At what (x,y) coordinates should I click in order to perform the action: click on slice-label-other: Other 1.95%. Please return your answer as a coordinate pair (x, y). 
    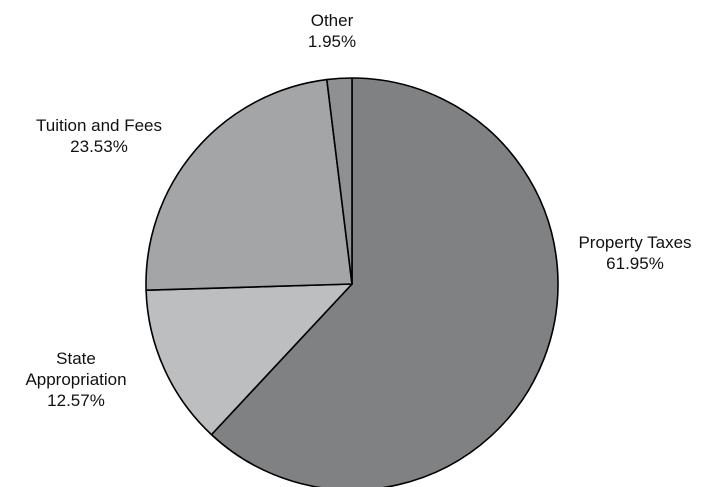
    Looking at the image, I should click on (332, 31).